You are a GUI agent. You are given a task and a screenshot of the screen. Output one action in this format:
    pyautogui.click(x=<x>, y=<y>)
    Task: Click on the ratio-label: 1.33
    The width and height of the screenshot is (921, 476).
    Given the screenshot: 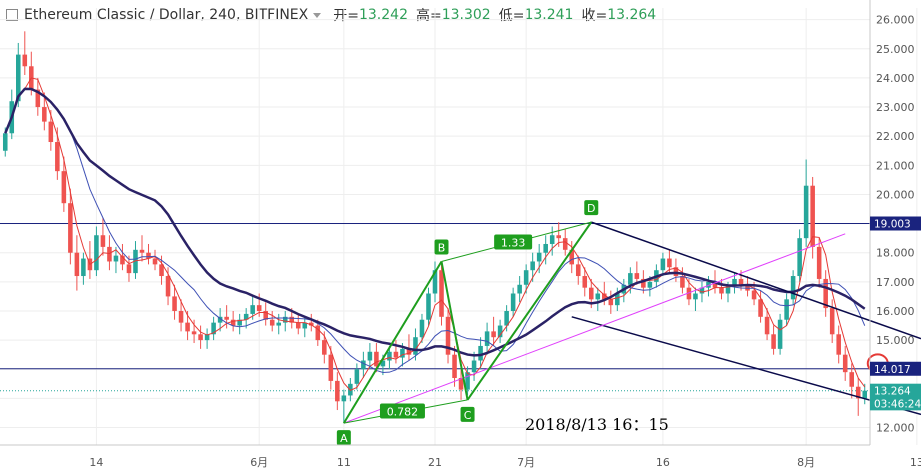 What is the action you would take?
    pyautogui.click(x=513, y=243)
    